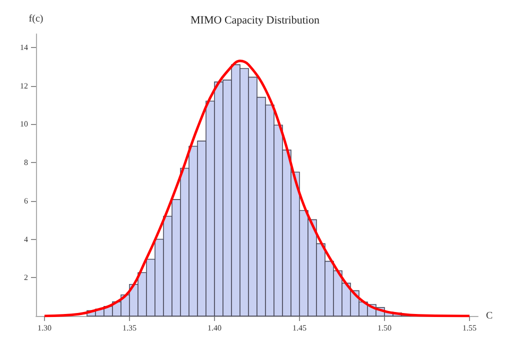 The image size is (510, 340). What do you see at coordinates (26, 163) in the screenshot?
I see `y-tick-label: 8` at bounding box center [26, 163].